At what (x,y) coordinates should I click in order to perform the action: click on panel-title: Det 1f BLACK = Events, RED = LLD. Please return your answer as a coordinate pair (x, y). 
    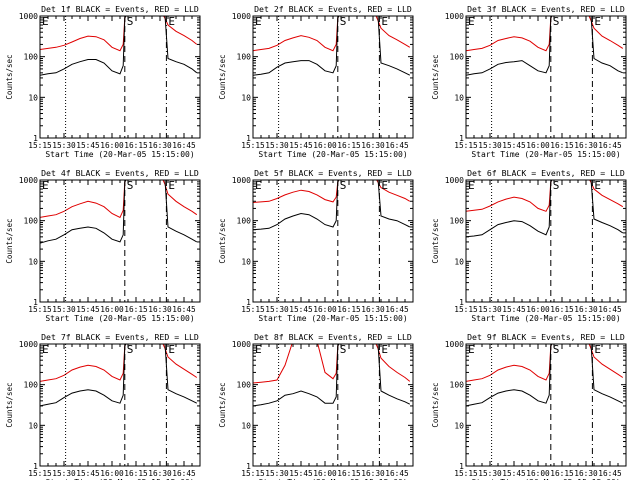
    Looking at the image, I should click on (120, 9).